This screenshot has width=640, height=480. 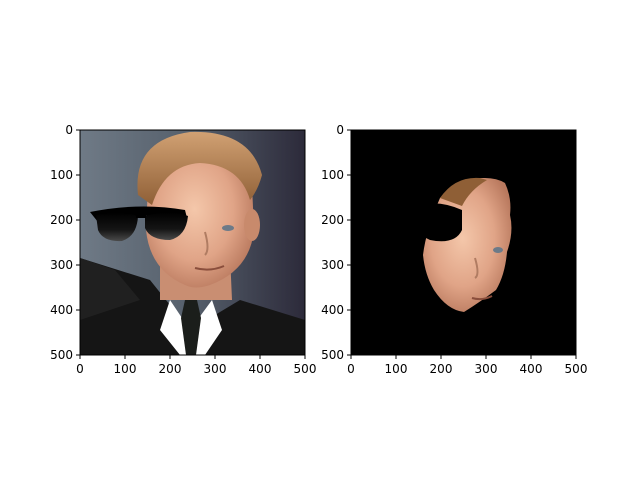 What do you see at coordinates (396, 369) in the screenshot?
I see `right-xtick-label: 100` at bounding box center [396, 369].